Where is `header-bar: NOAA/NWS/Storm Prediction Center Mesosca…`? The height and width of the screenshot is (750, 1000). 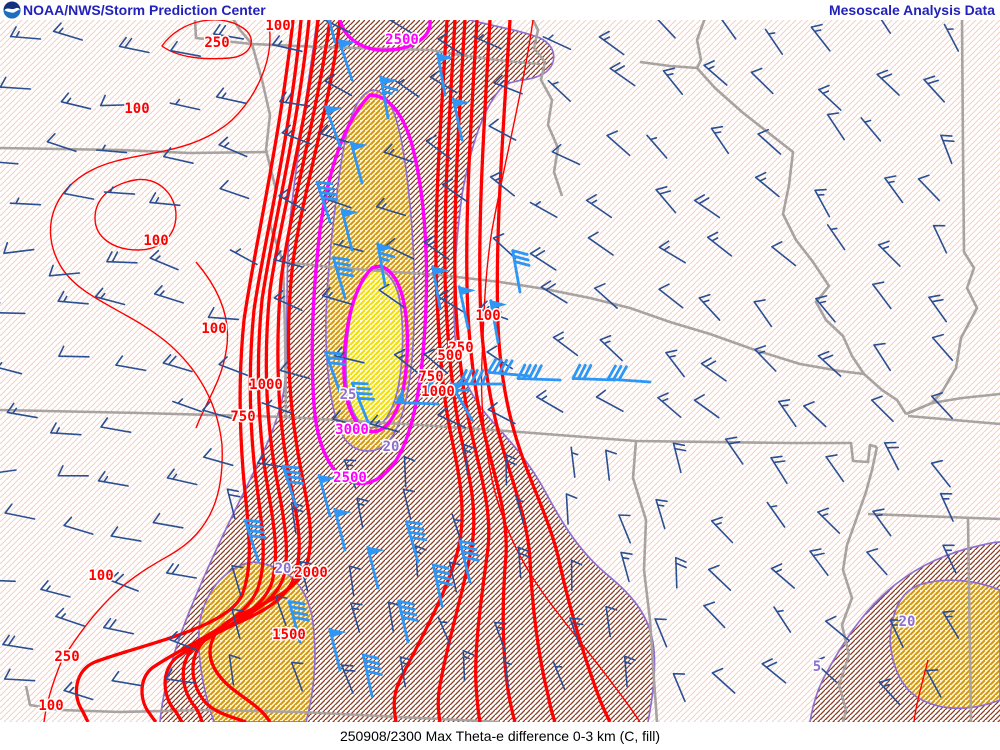
header-bar: NOAA/NWS/Storm Prediction Center Mesosca… is located at coordinates (500, 10).